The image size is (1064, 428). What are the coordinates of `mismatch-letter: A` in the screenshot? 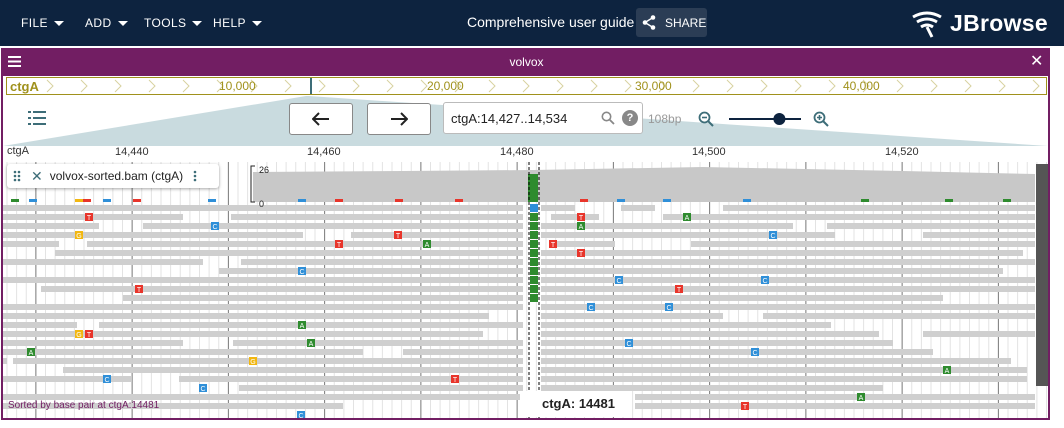 It's located at (861, 398).